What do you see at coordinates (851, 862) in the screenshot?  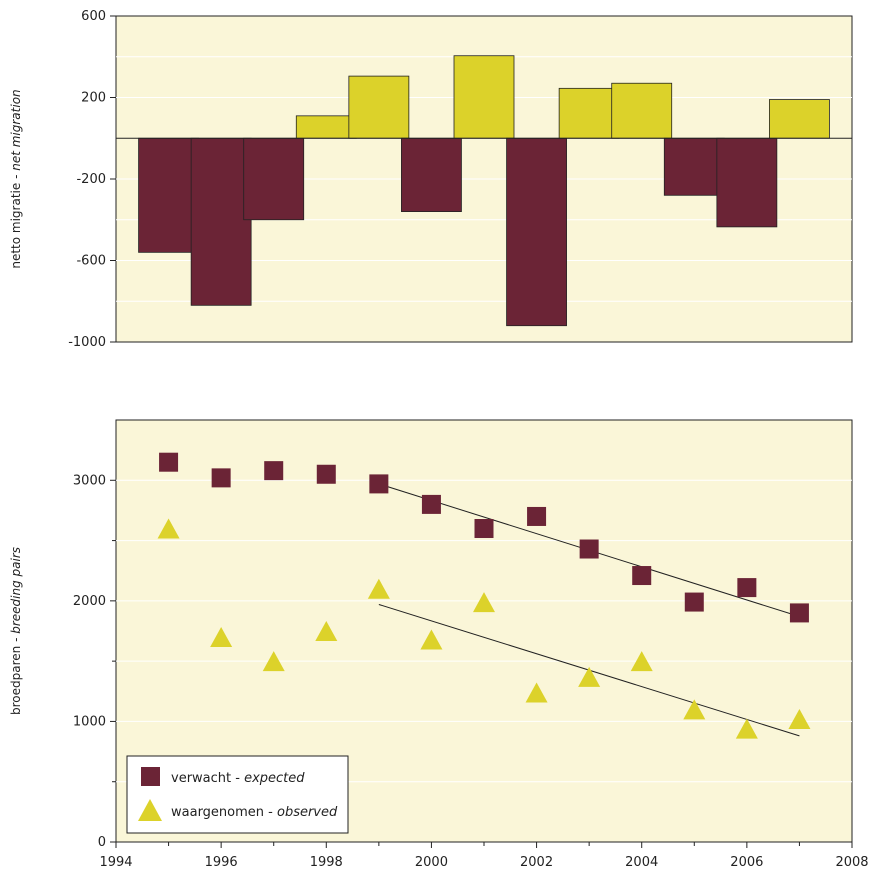 I see `bottom-x-tick-label: 2008` at bounding box center [851, 862].